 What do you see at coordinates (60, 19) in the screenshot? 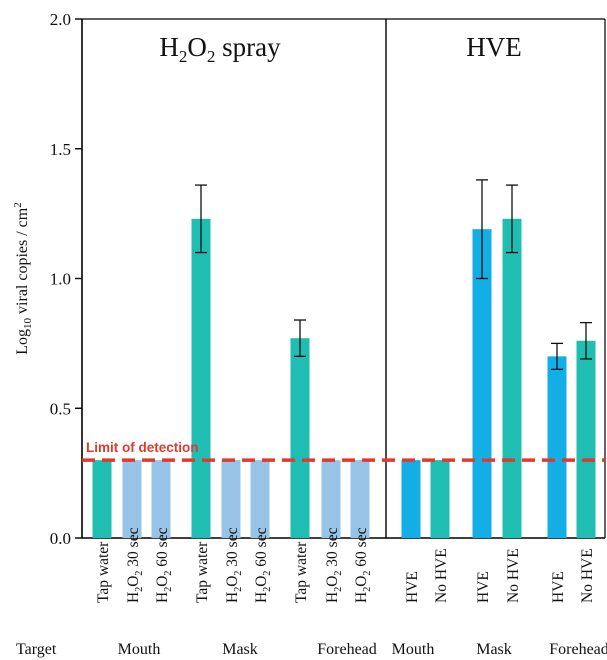
I see `y-tick-label: 2.0` at bounding box center [60, 19].